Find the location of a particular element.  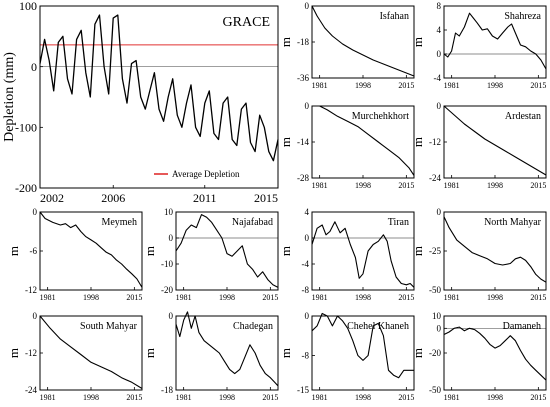

chart-title: North Mahyar is located at coordinates (513, 222).